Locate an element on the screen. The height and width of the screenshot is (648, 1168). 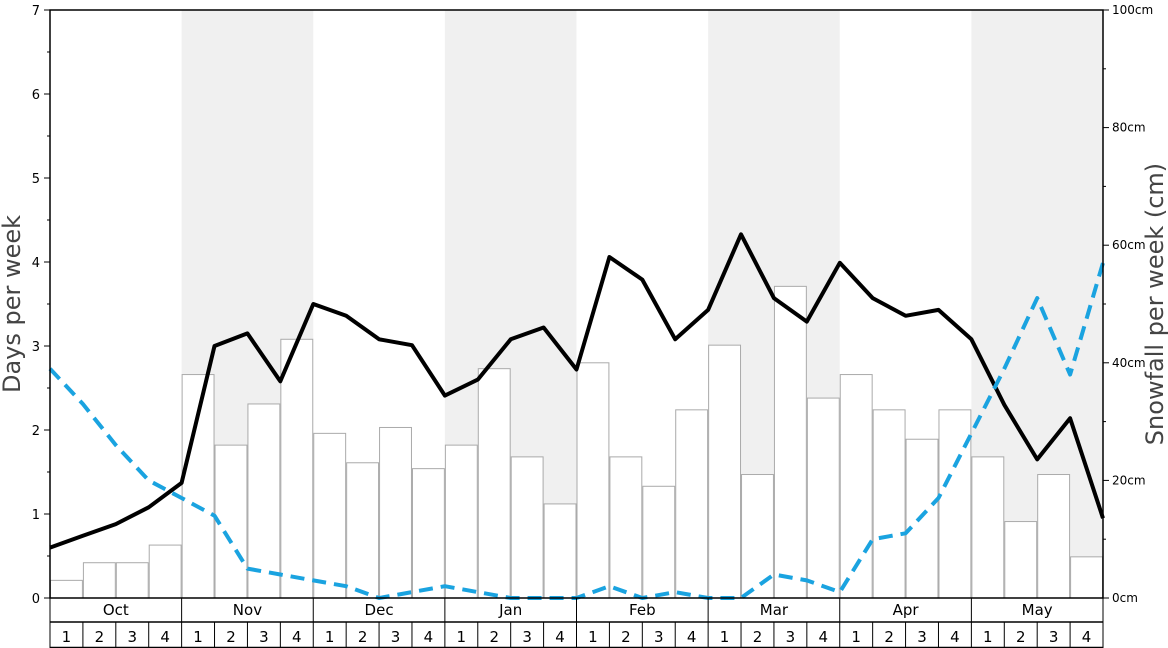
left-tick-label: 2 is located at coordinates (36, 431).